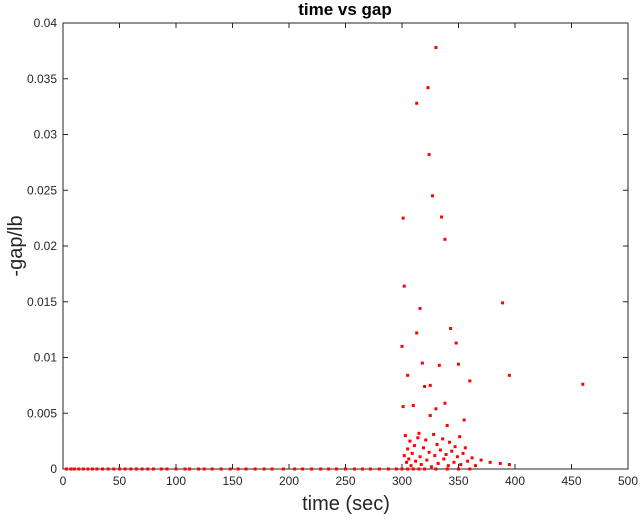 The image size is (640, 522). What do you see at coordinates (345, 481) in the screenshot?
I see `x-tick-label: 250` at bounding box center [345, 481].